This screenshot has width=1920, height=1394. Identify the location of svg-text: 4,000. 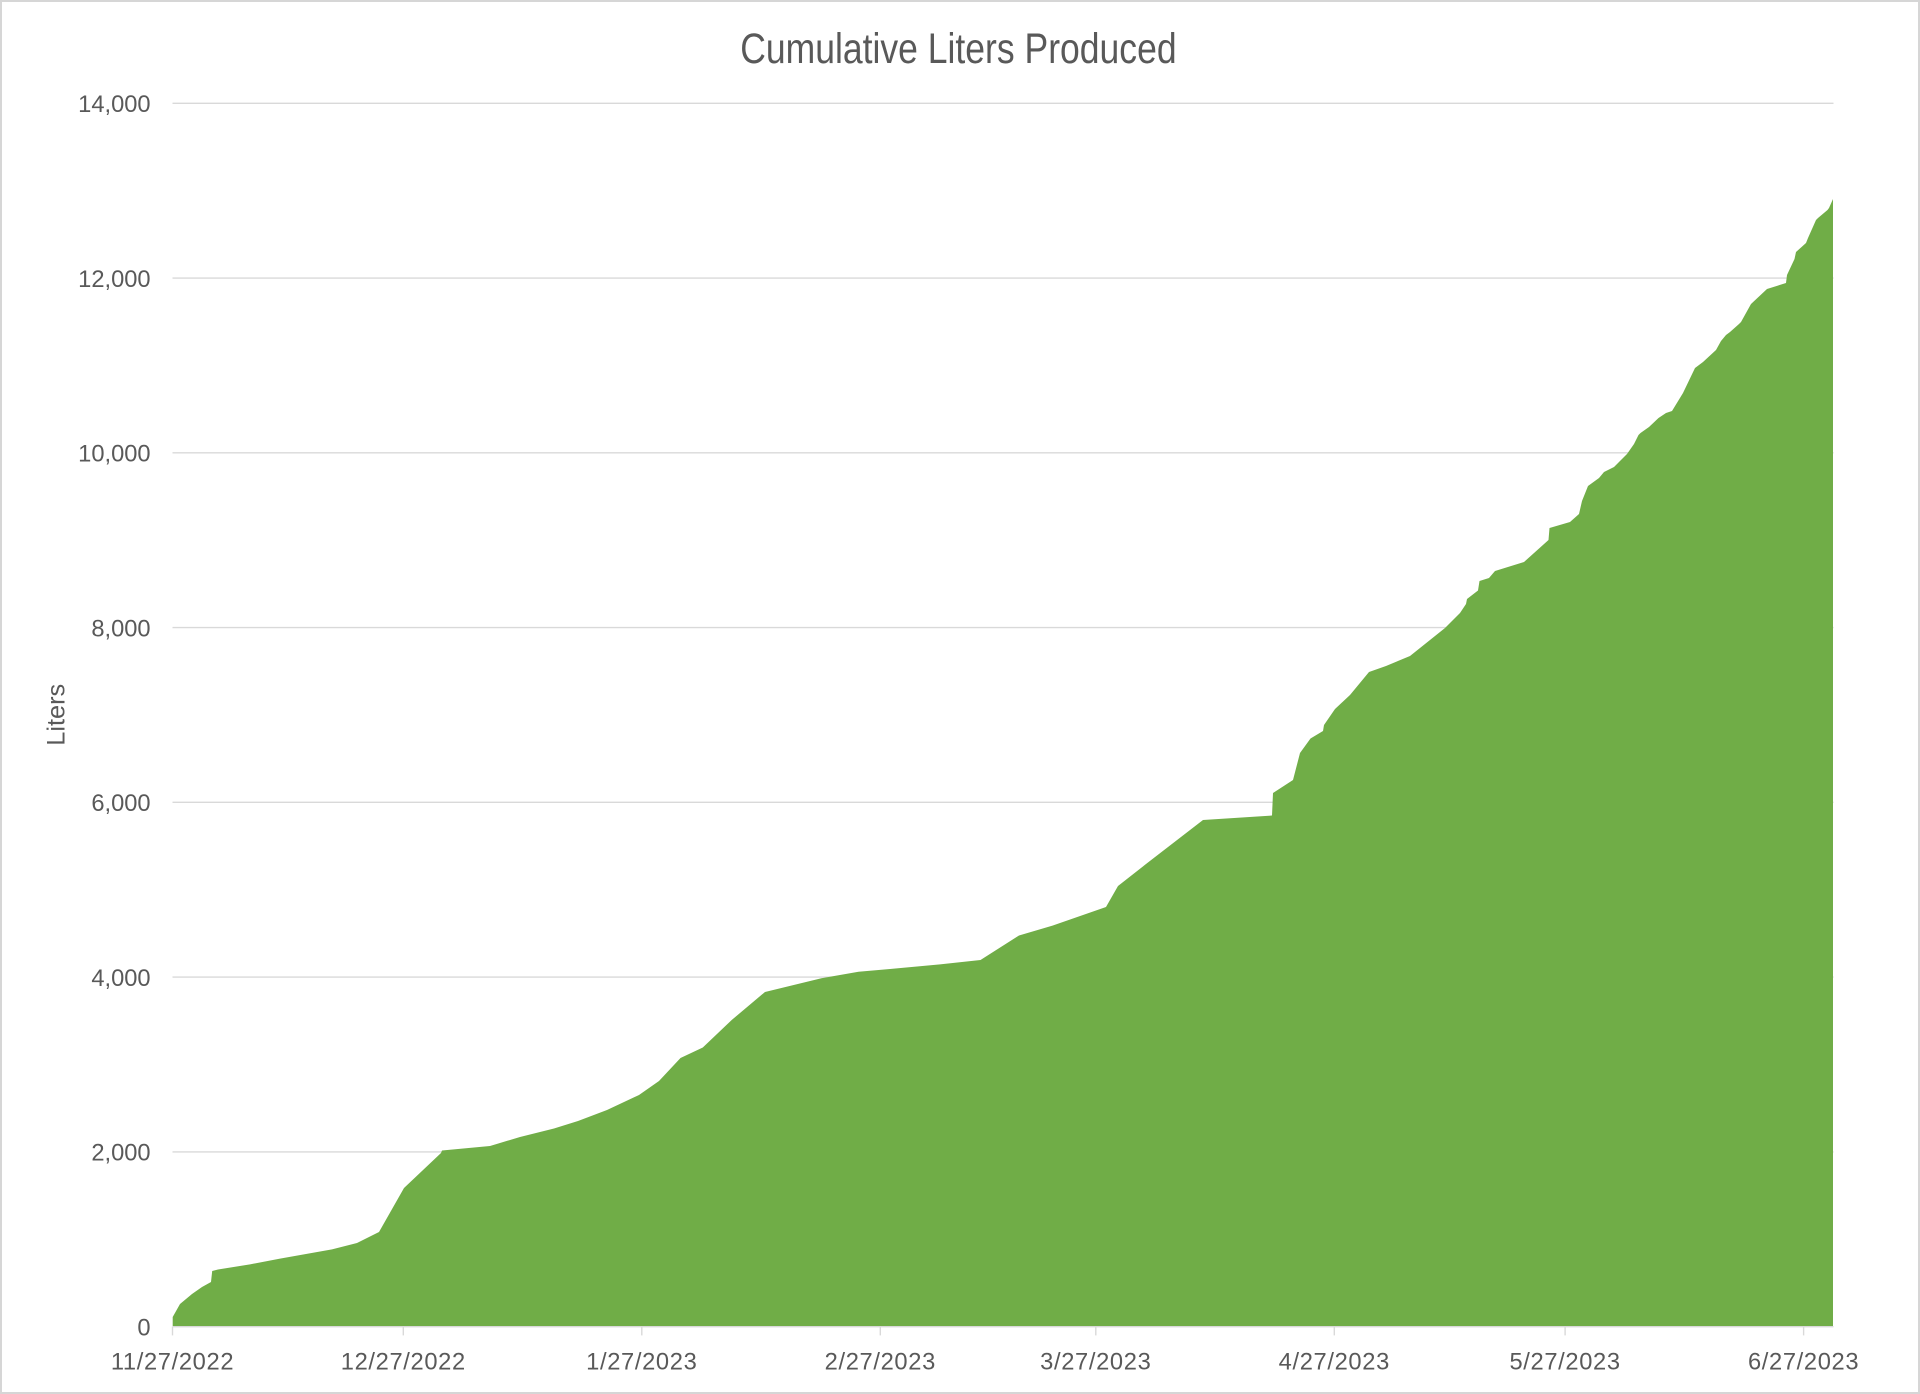
(120, 979).